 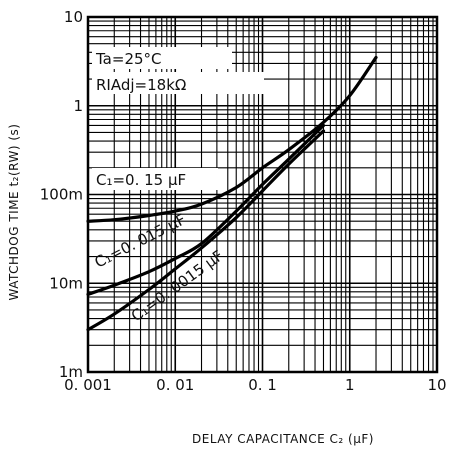 I want to click on y-tick-label: 10, so click(x=73, y=17).